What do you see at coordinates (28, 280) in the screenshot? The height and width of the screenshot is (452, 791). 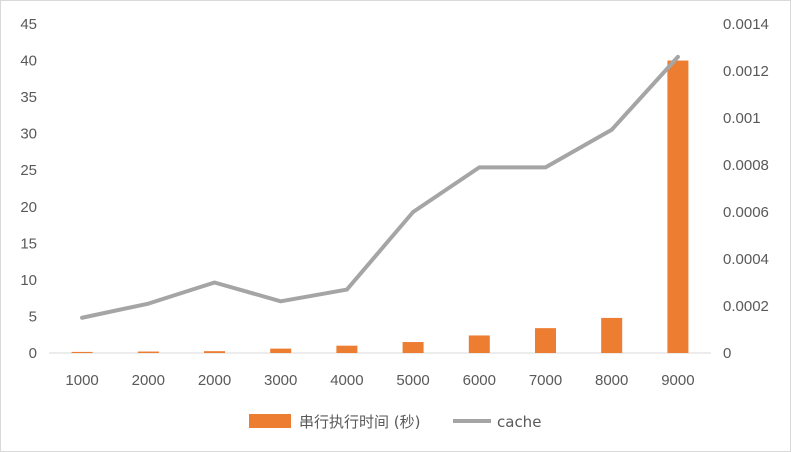 I see `left-axis-tick-label: 10` at bounding box center [28, 280].